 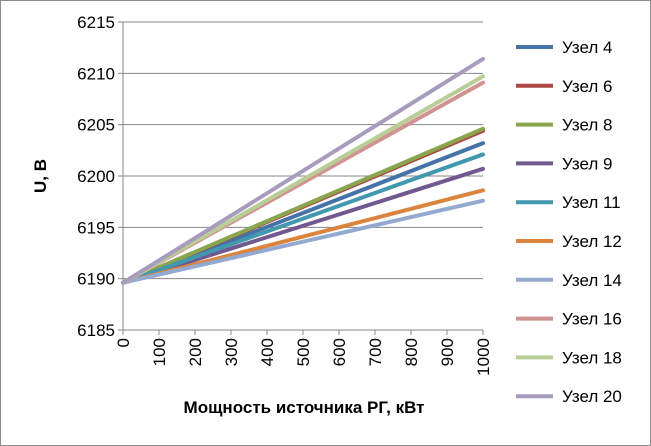 What do you see at coordinates (267, 352) in the screenshot?
I see `x-tick-label-400: 400` at bounding box center [267, 352].